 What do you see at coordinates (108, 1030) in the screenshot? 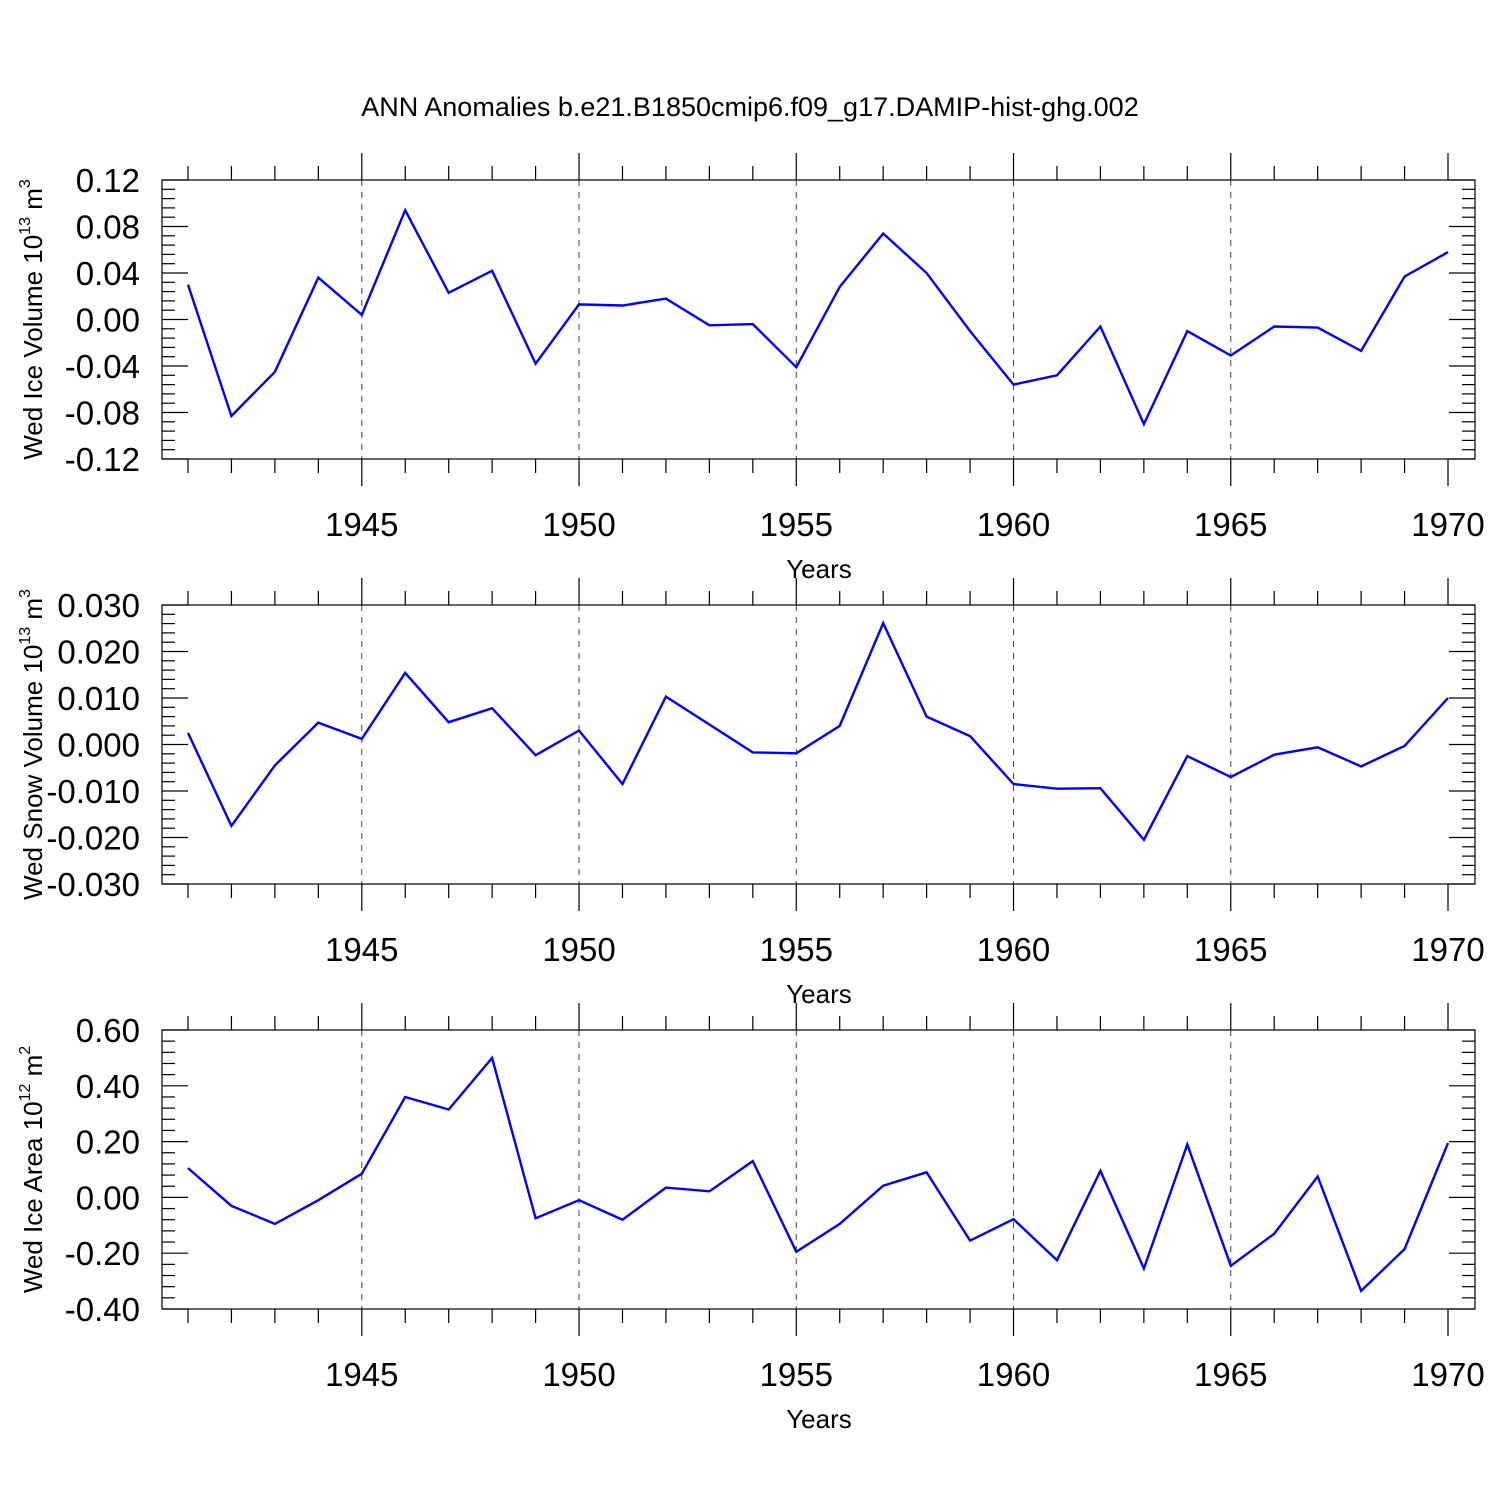
I see `y-tick-label: 0.60` at bounding box center [108, 1030].